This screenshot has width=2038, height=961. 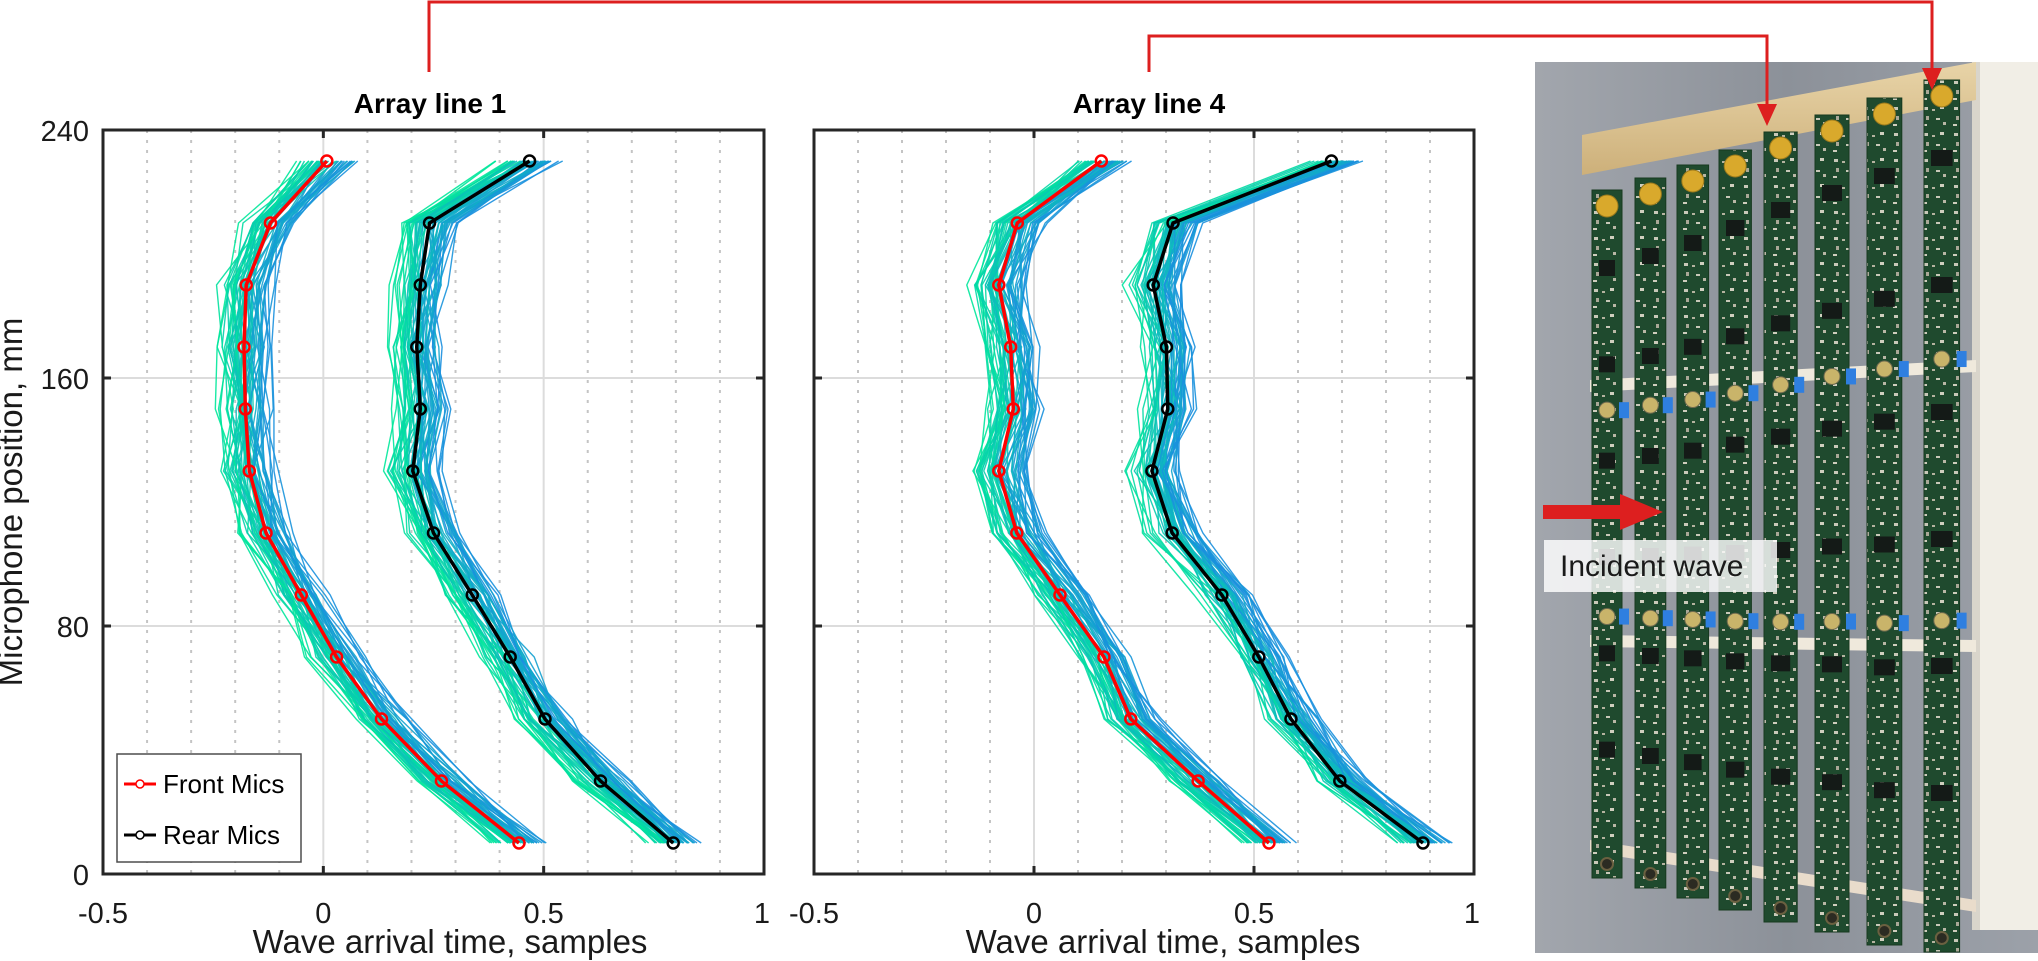 What do you see at coordinates (103, 914) in the screenshot?
I see `x-tick-label: -0.5` at bounding box center [103, 914].